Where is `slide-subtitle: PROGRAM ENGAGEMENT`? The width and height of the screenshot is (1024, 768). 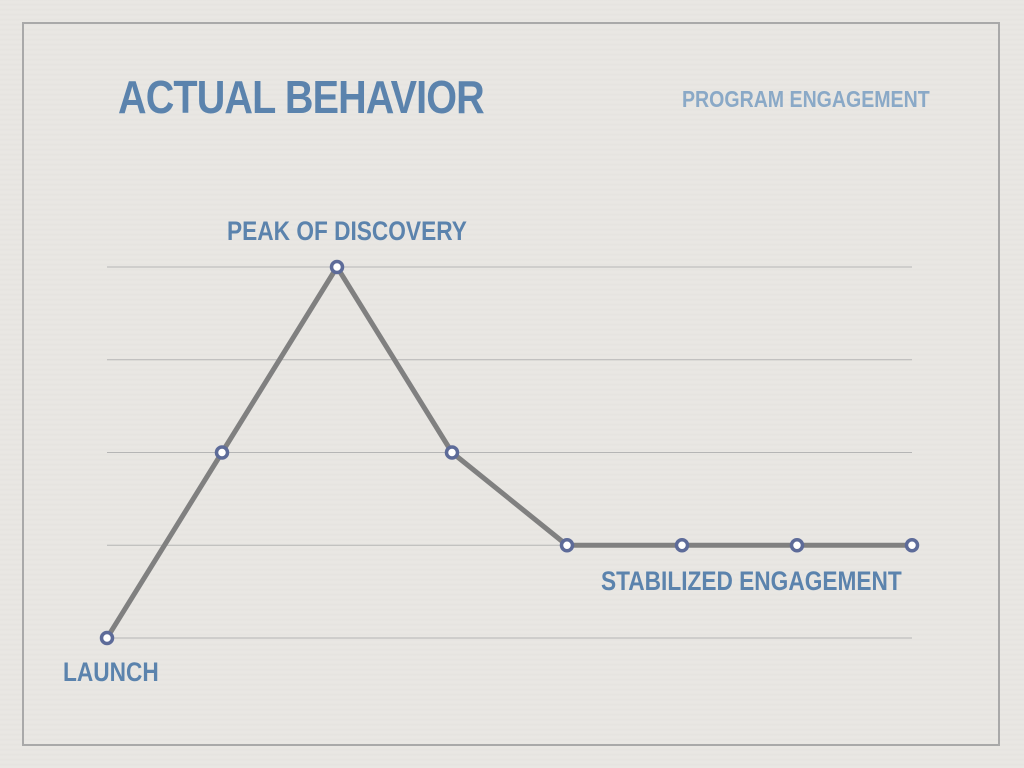
slide-subtitle: PROGRAM ENGAGEMENT is located at coordinates (806, 99).